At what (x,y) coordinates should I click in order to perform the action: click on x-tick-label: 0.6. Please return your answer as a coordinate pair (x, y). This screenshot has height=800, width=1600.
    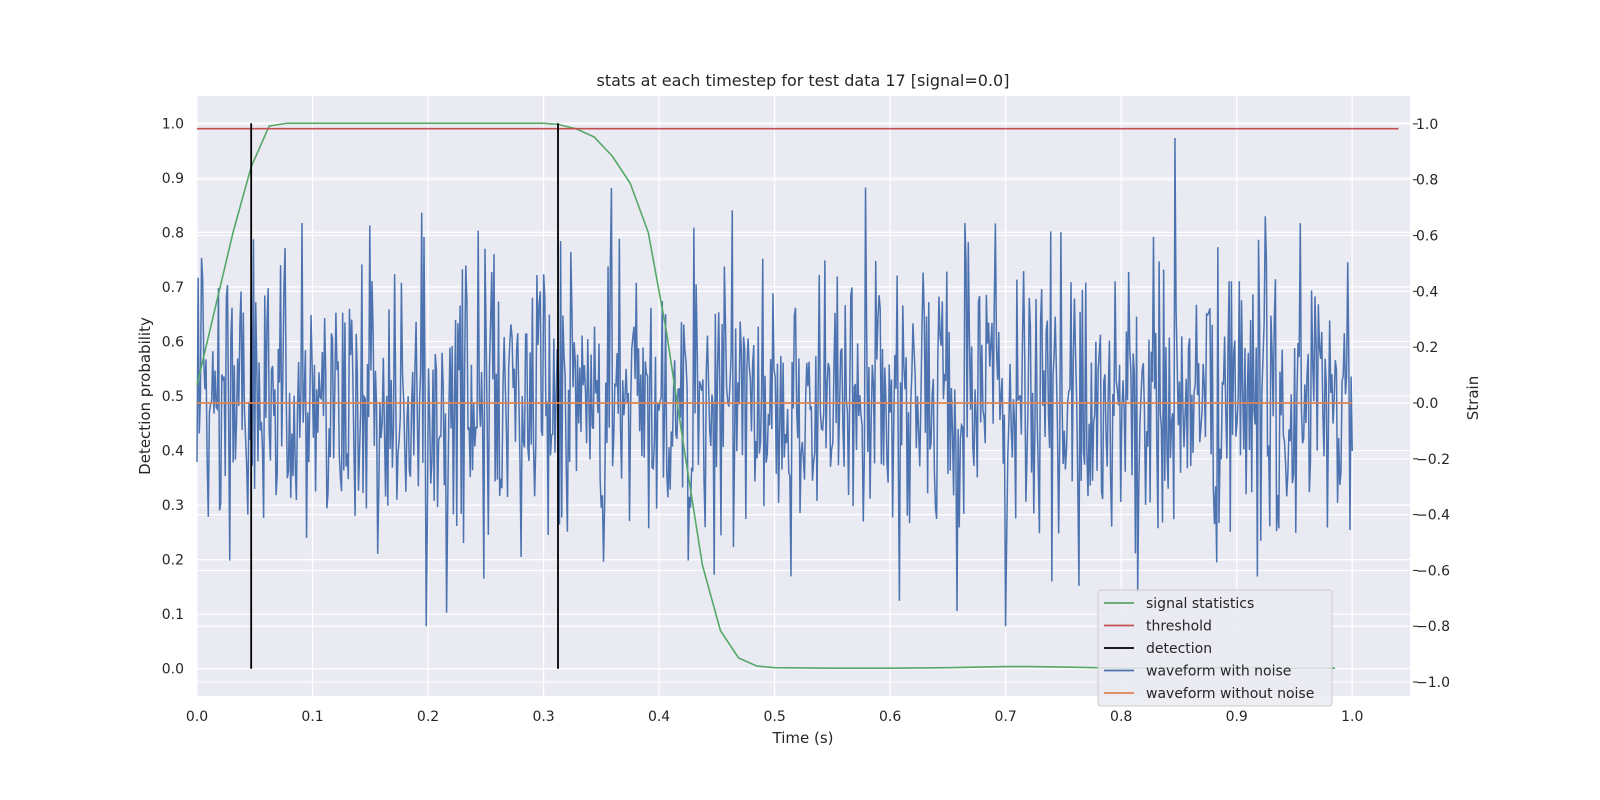
    Looking at the image, I should click on (890, 717).